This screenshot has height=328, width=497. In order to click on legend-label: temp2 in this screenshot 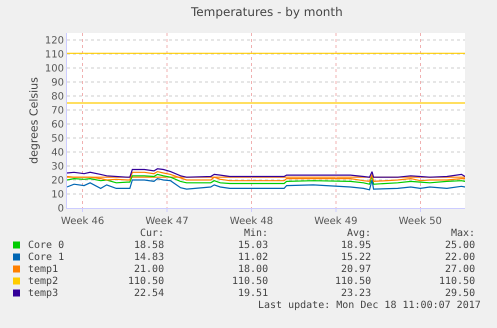, I will do `click(43, 281)`.